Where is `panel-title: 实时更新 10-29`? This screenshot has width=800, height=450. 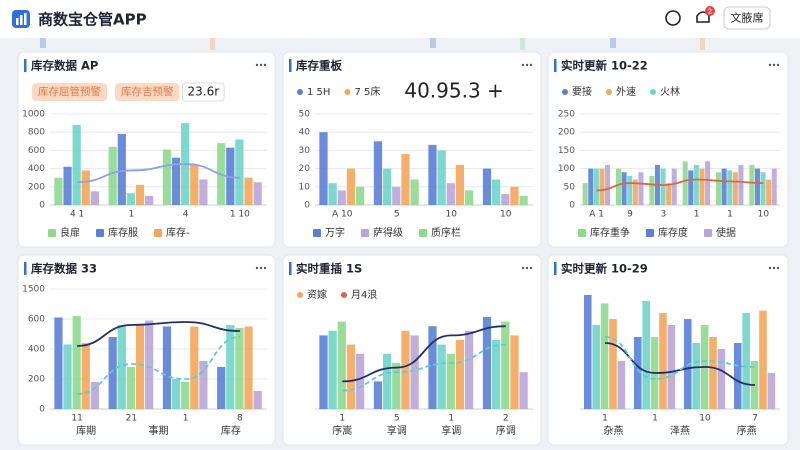
panel-title: 实时更新 10-29 is located at coordinates (604, 269).